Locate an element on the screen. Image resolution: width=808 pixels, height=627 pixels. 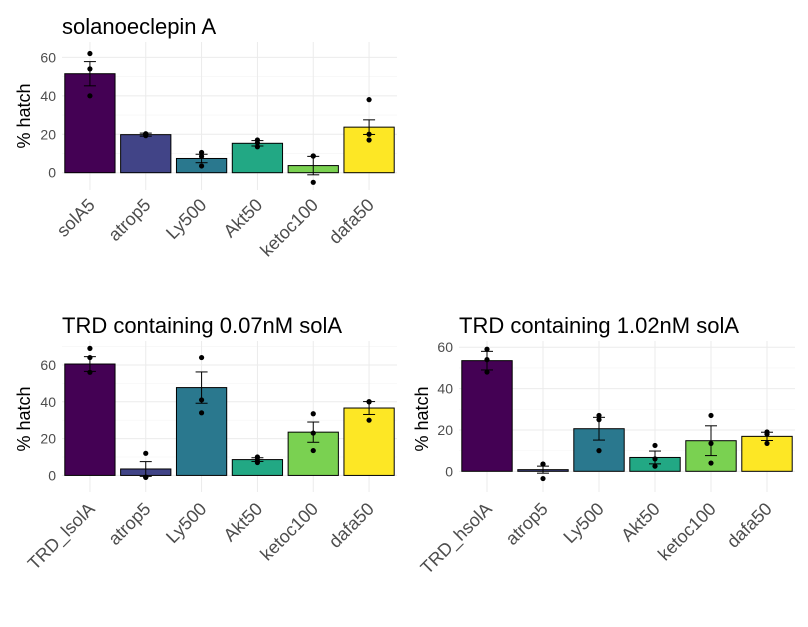
chart-title: TRD containing 1.02nM solA is located at coordinates (599, 325).